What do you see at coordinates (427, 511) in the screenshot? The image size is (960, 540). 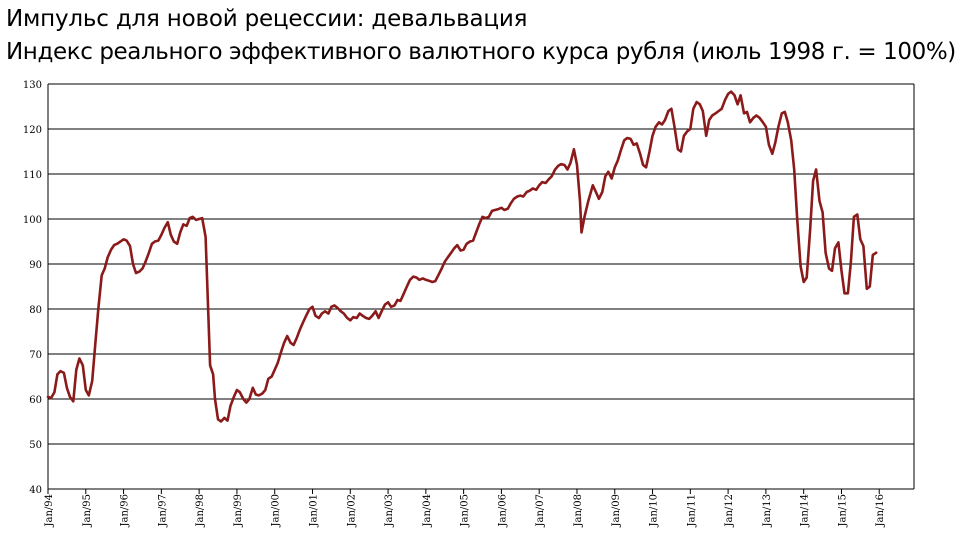 I see `x-tick-label: Jan/04` at bounding box center [427, 511].